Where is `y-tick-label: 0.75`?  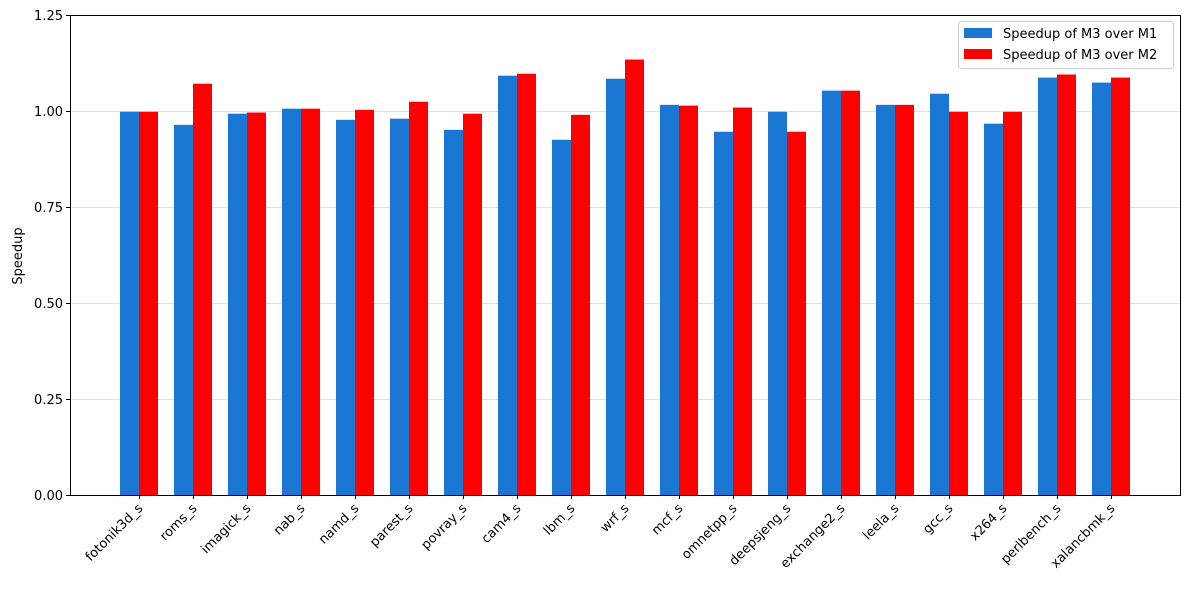 y-tick-label: 0.75 is located at coordinates (48, 208).